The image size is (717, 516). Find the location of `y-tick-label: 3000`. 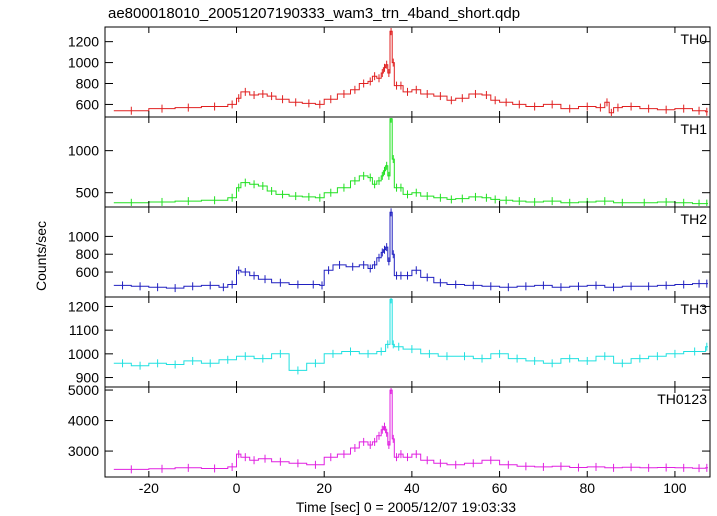

y-tick-label: 3000 is located at coordinates (83, 451).